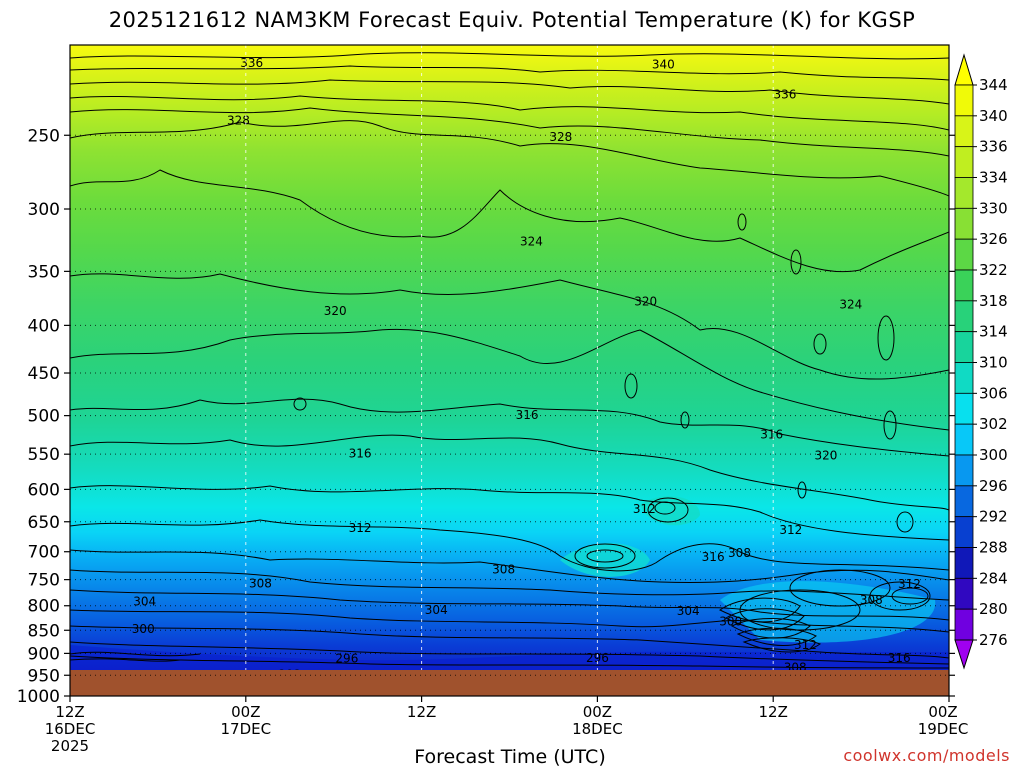 The height and width of the screenshot is (768, 1024). Describe the element at coordinates (44, 490) in the screenshot. I see `y-tick-label: 600` at that location.